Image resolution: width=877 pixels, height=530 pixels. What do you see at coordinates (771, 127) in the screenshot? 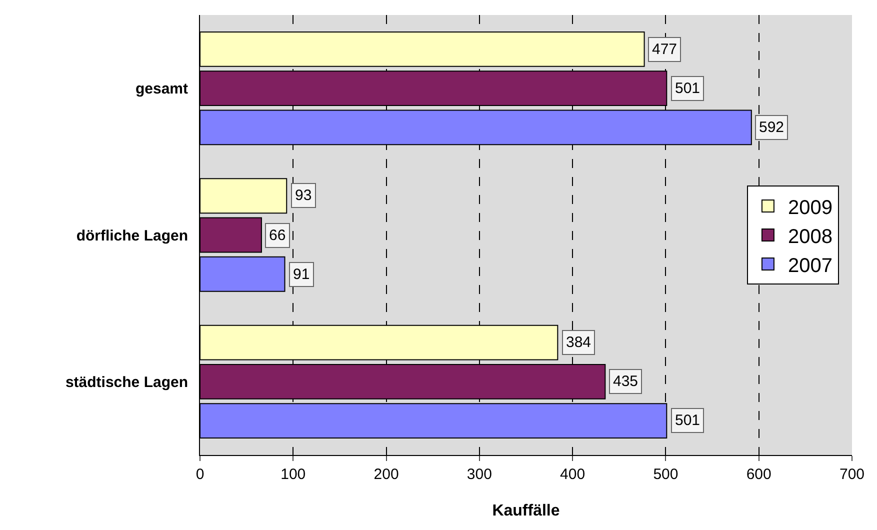
I see `data-label: 592` at bounding box center [771, 127].